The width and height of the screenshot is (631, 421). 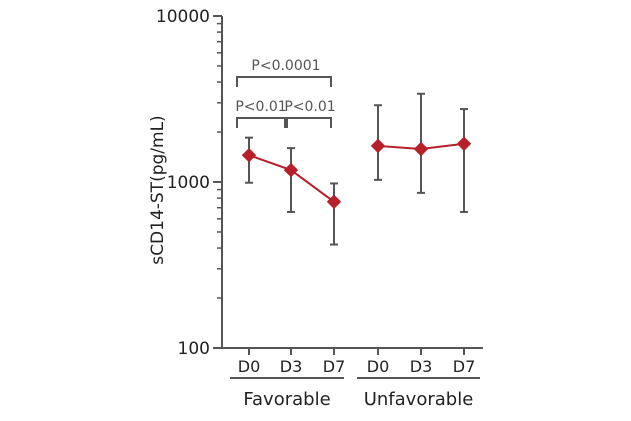 I want to click on data-points-layer, so click(x=356, y=172).